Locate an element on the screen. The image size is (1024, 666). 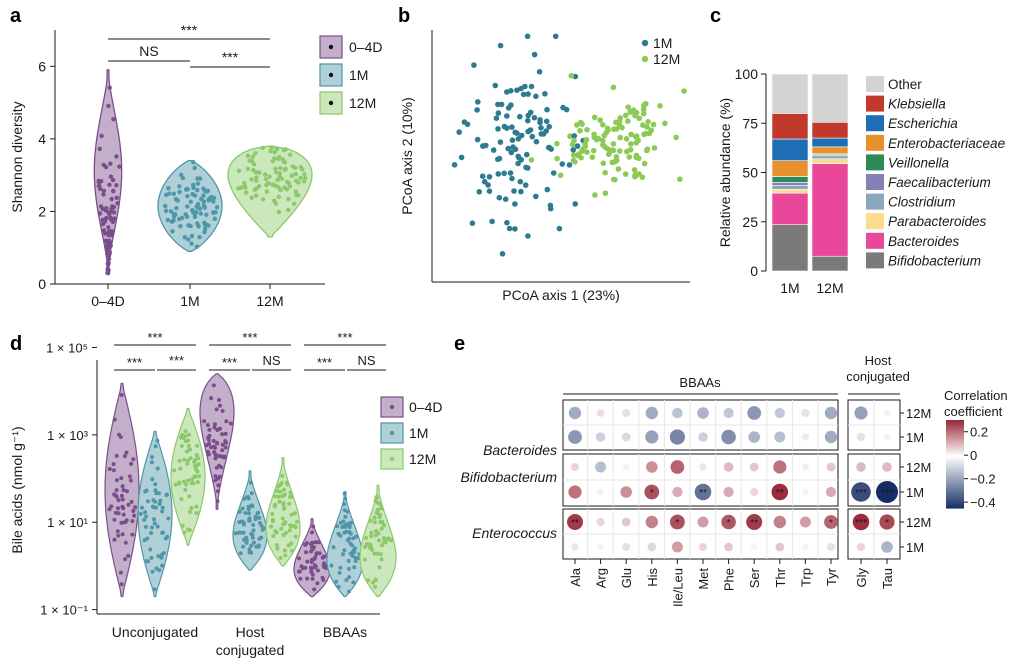
legend-label: Enterobacteriaceae is located at coordinates (946, 143).